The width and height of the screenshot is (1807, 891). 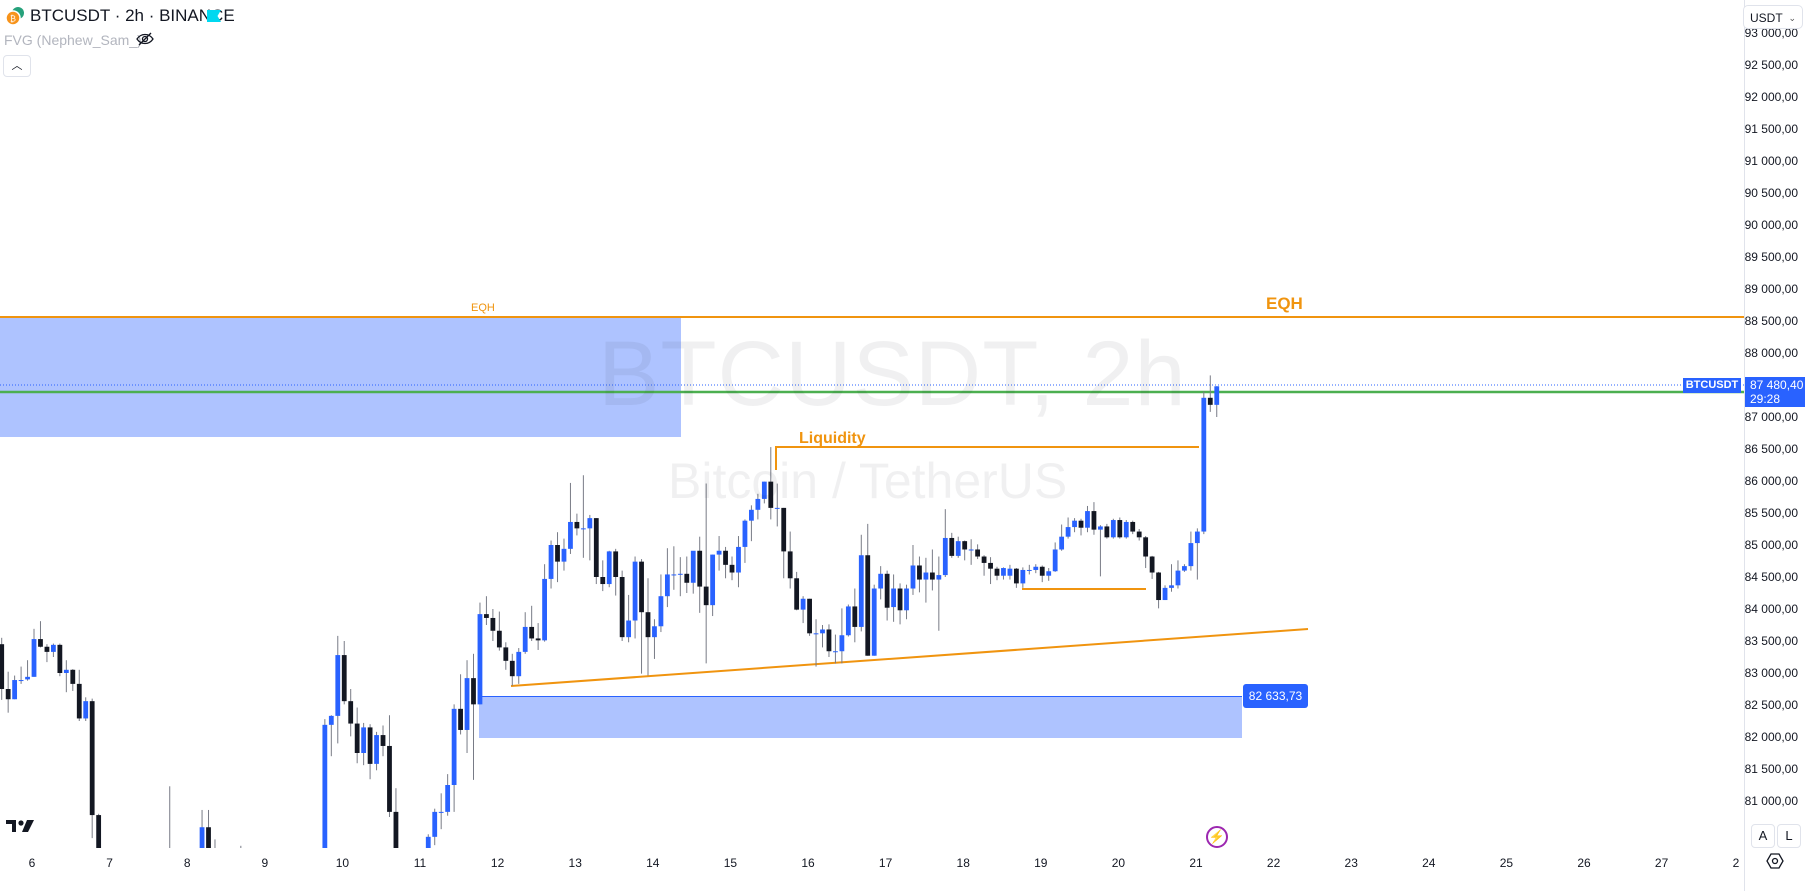 I want to click on price-tick-label: 85 500,00, so click(x=1772, y=513).